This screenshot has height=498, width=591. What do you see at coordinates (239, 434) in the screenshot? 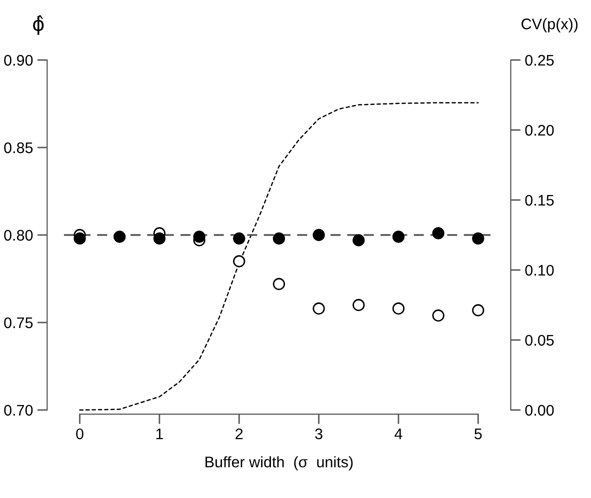
I see `x-tick-label: 2` at bounding box center [239, 434].